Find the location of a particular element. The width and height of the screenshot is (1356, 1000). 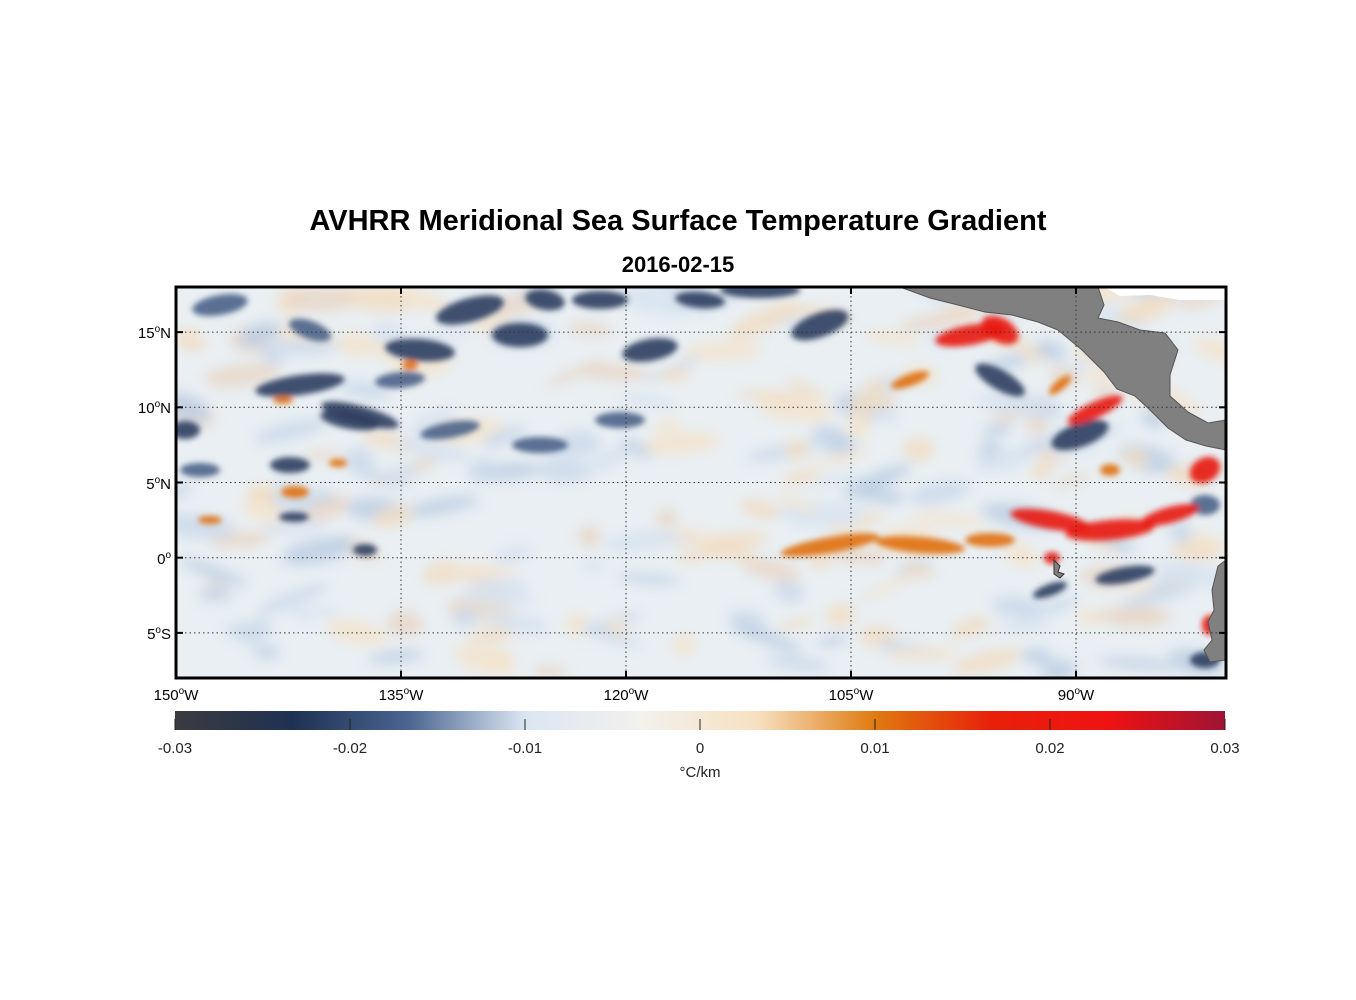

lat-label: 15oN is located at coordinates (154, 333).